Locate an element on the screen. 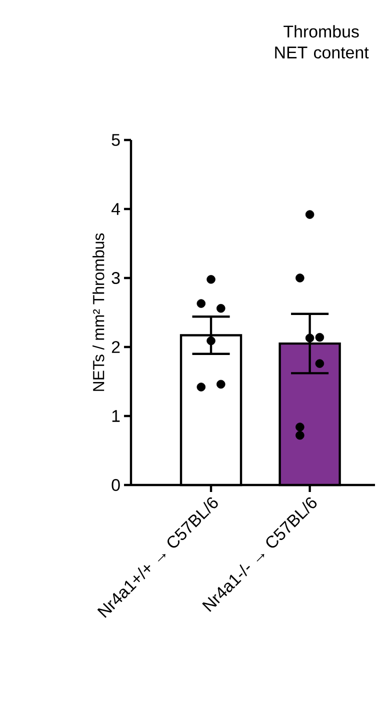 This screenshot has width=388, height=704. y-tick-label: 3 is located at coordinates (116, 278).